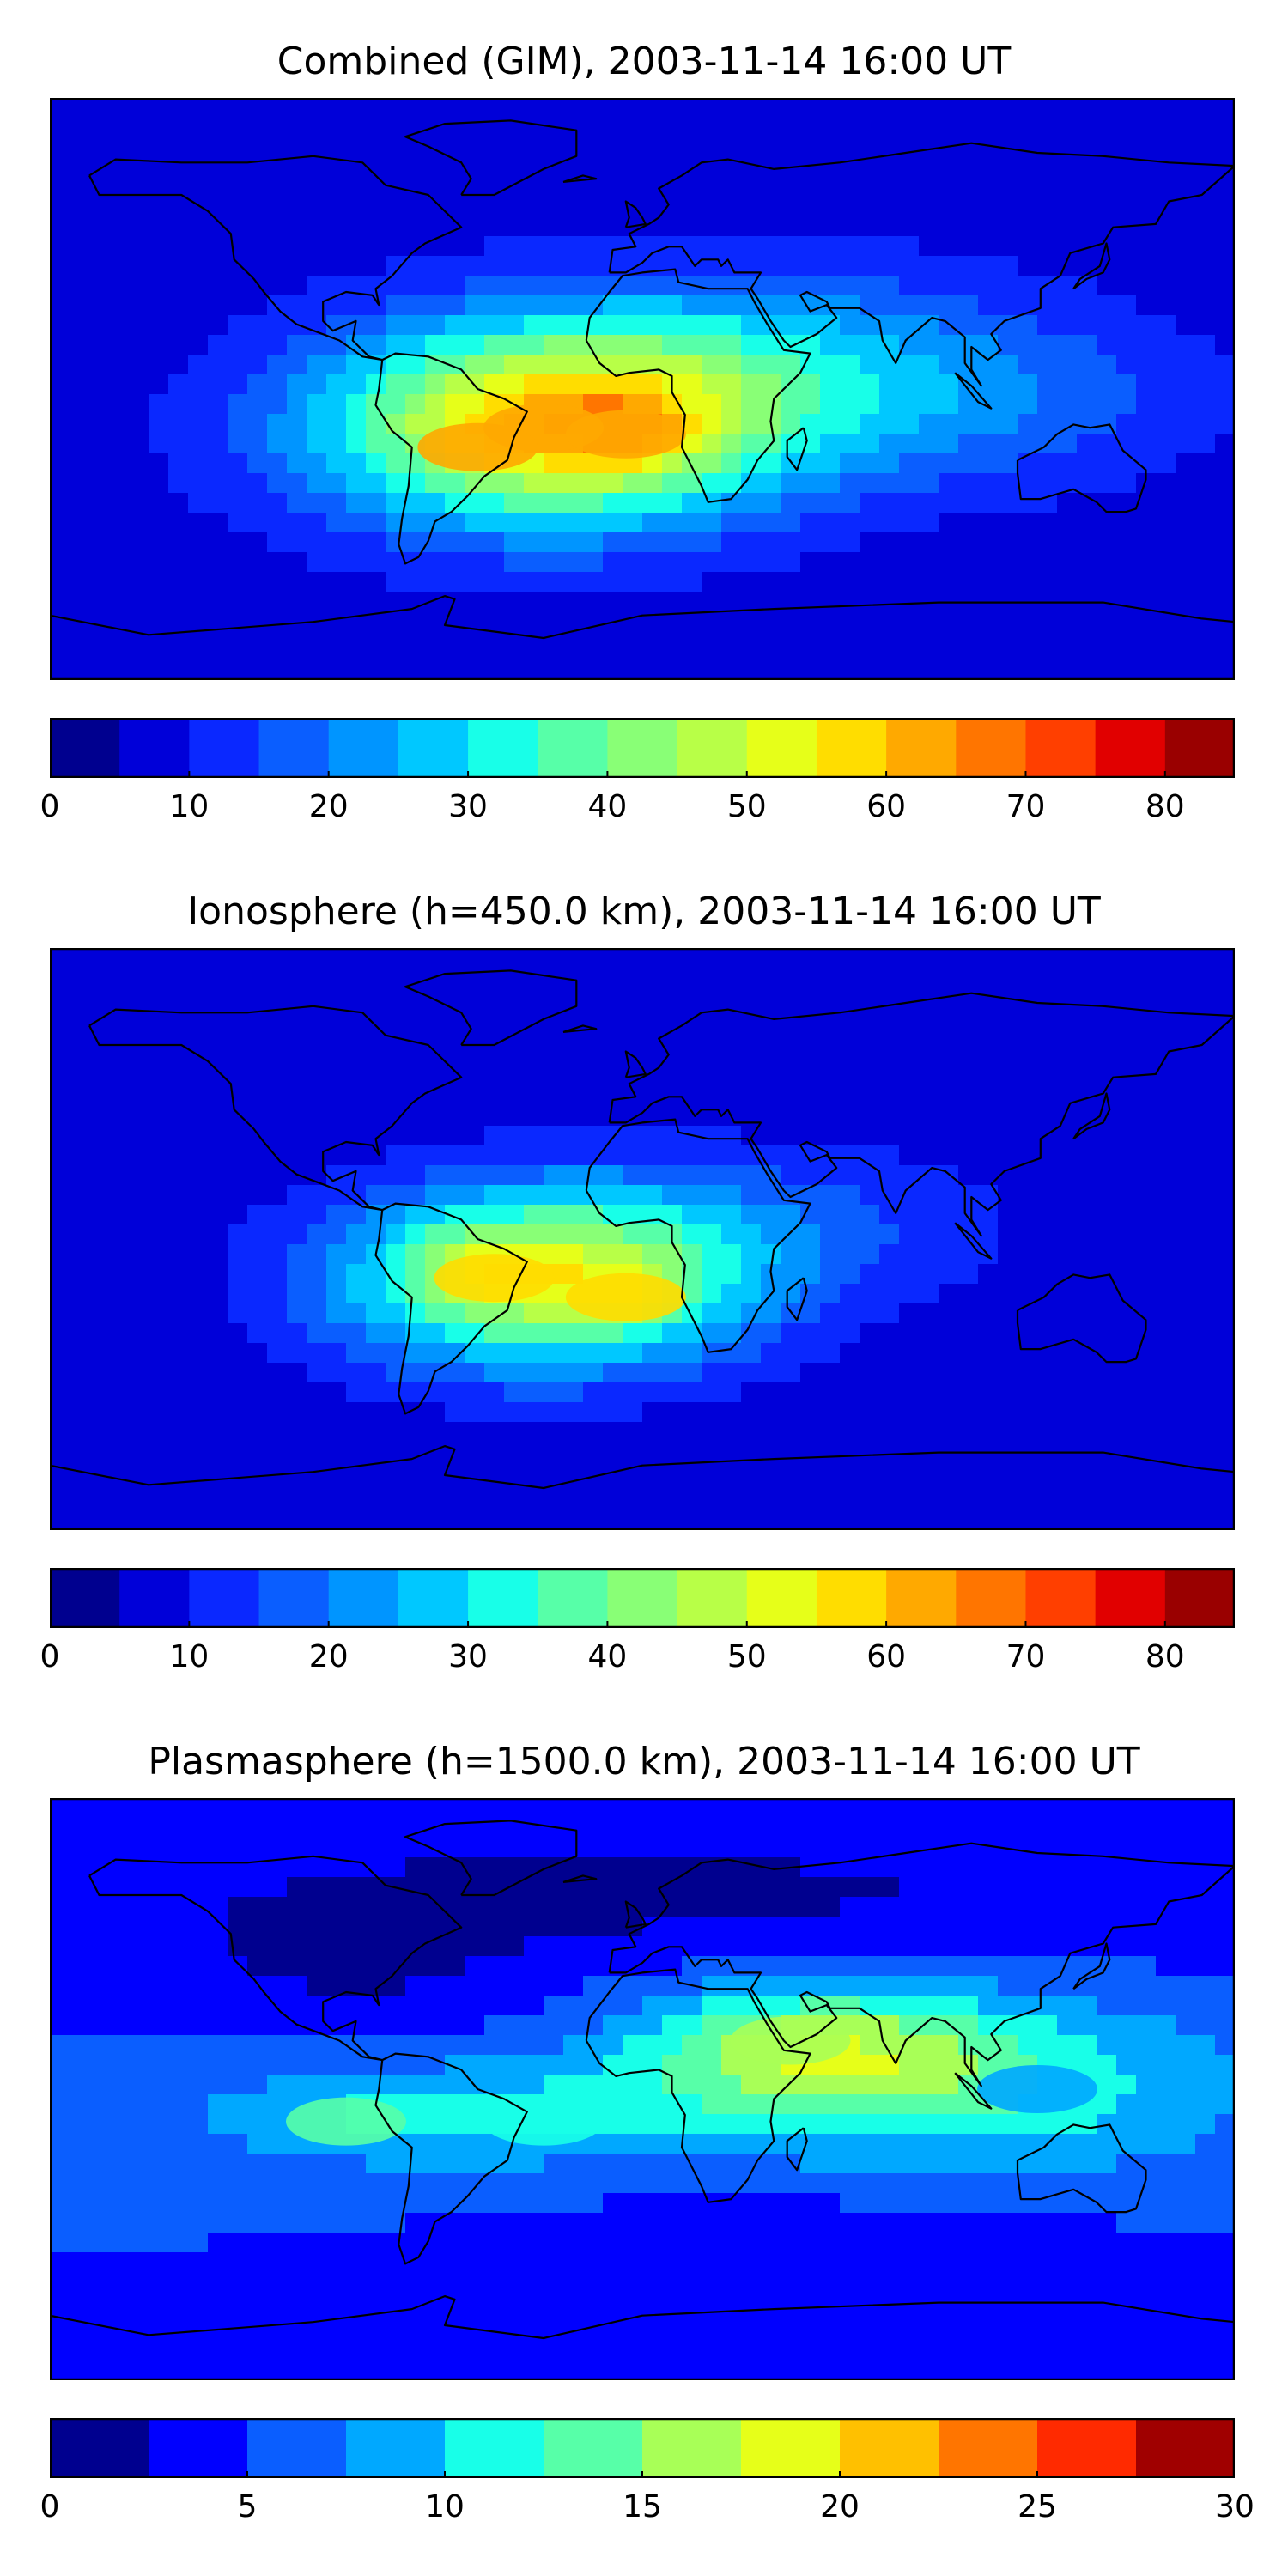  Describe the element at coordinates (607, 1656) in the screenshot. I see `colorbar-tick-label: 40` at that location.